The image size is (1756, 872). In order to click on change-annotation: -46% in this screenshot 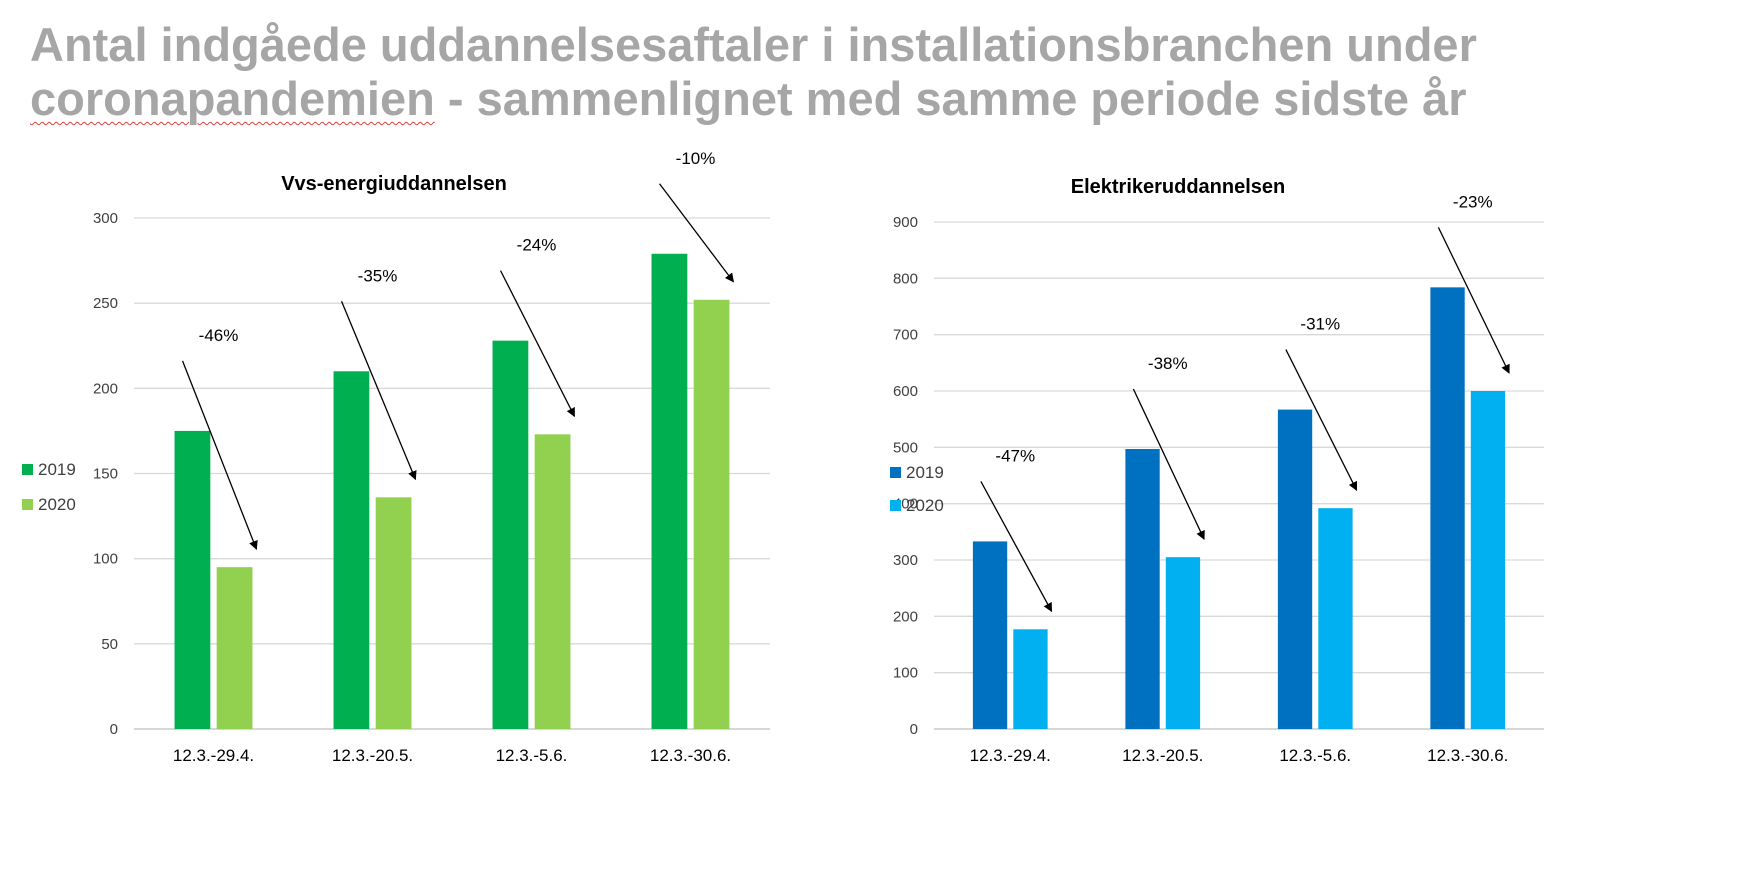, I will do `click(219, 335)`.